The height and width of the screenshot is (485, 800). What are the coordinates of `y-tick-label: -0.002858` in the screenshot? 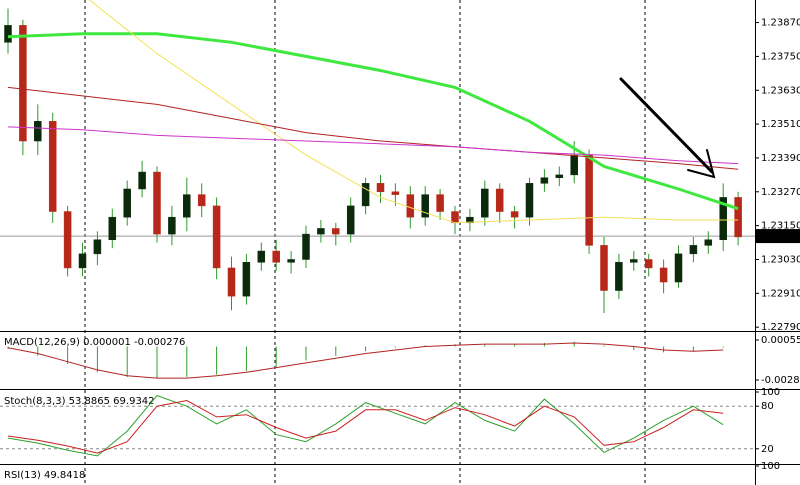 It's located at (780, 380).